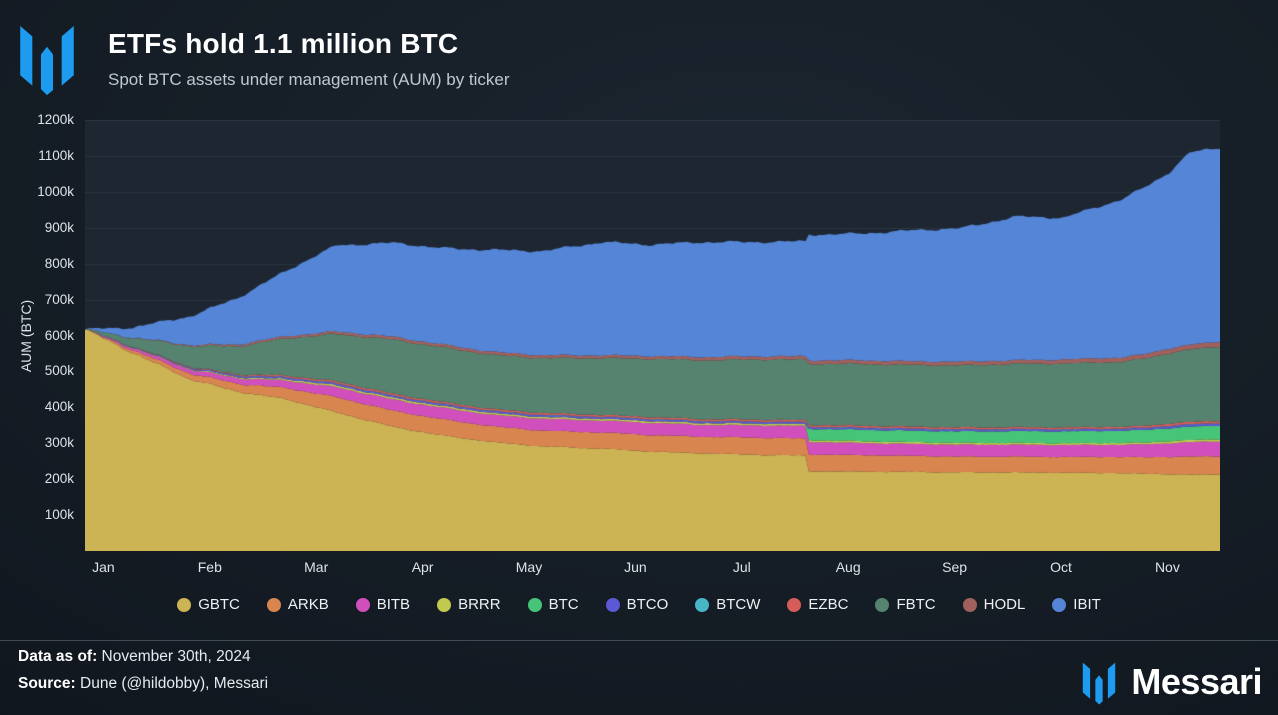 Image resolution: width=1278 pixels, height=715 pixels. Describe the element at coordinates (59, 227) in the screenshot. I see `y-tick-label: 900k` at that location.